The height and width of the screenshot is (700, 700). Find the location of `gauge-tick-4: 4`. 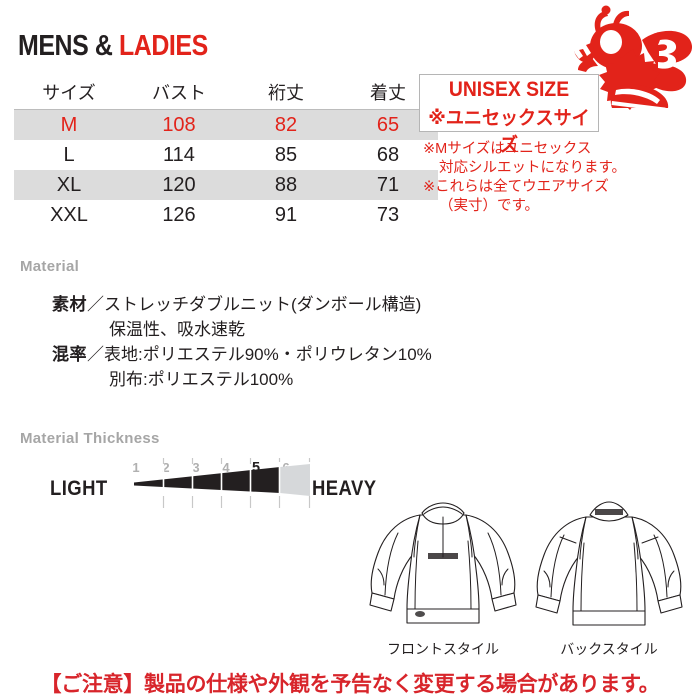

gauge-tick-4: 4 is located at coordinates (226, 467).